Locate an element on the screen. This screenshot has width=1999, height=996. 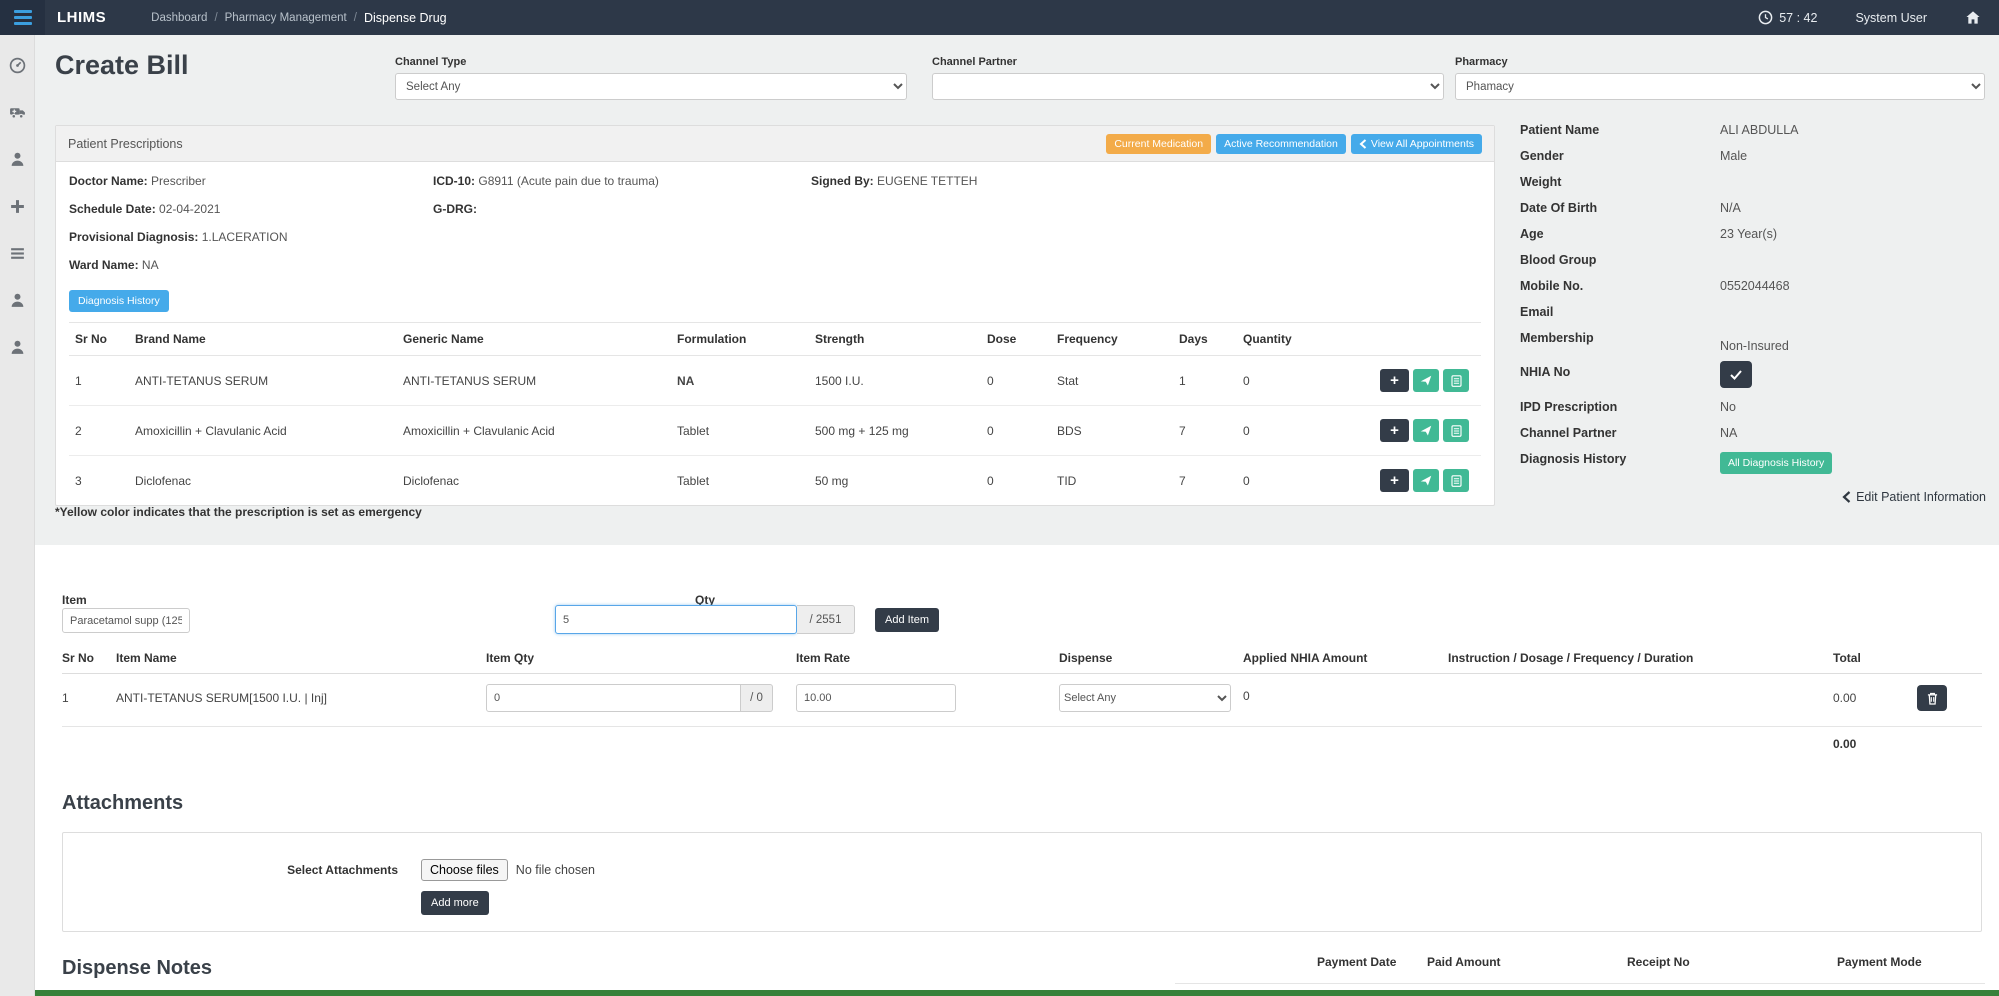
add-icon is located at coordinates (17, 206).